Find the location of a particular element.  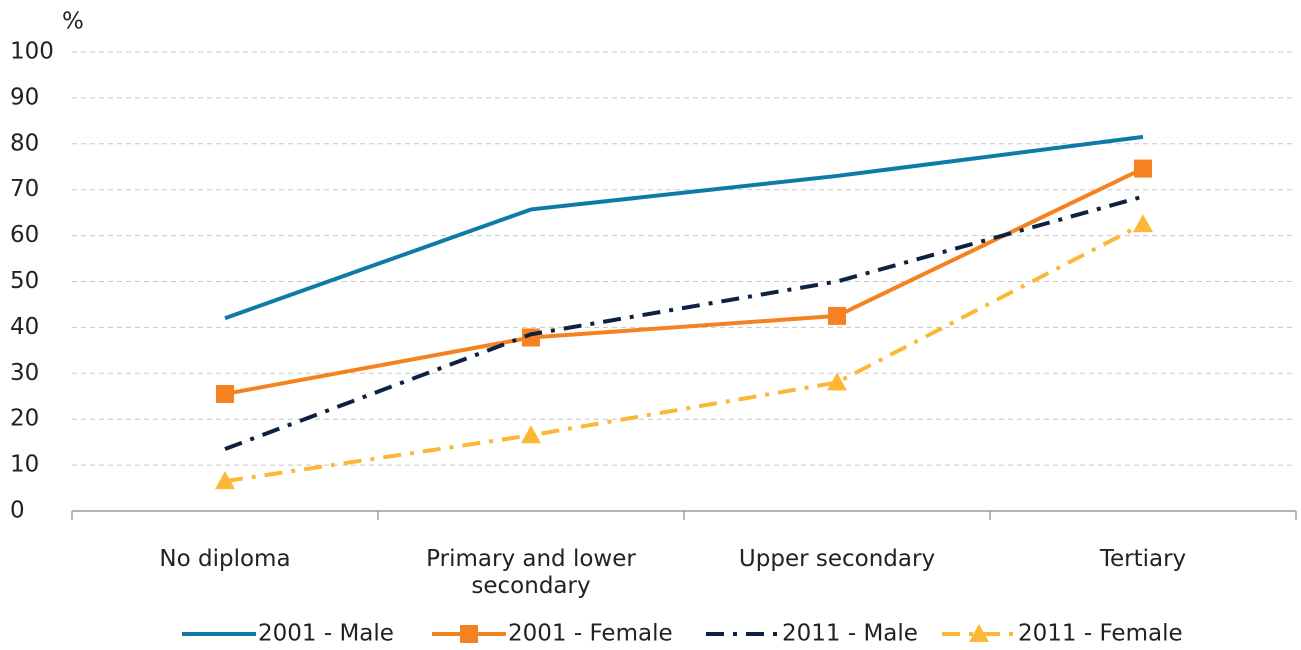

legend-label: 2001 - Male is located at coordinates (326, 634).